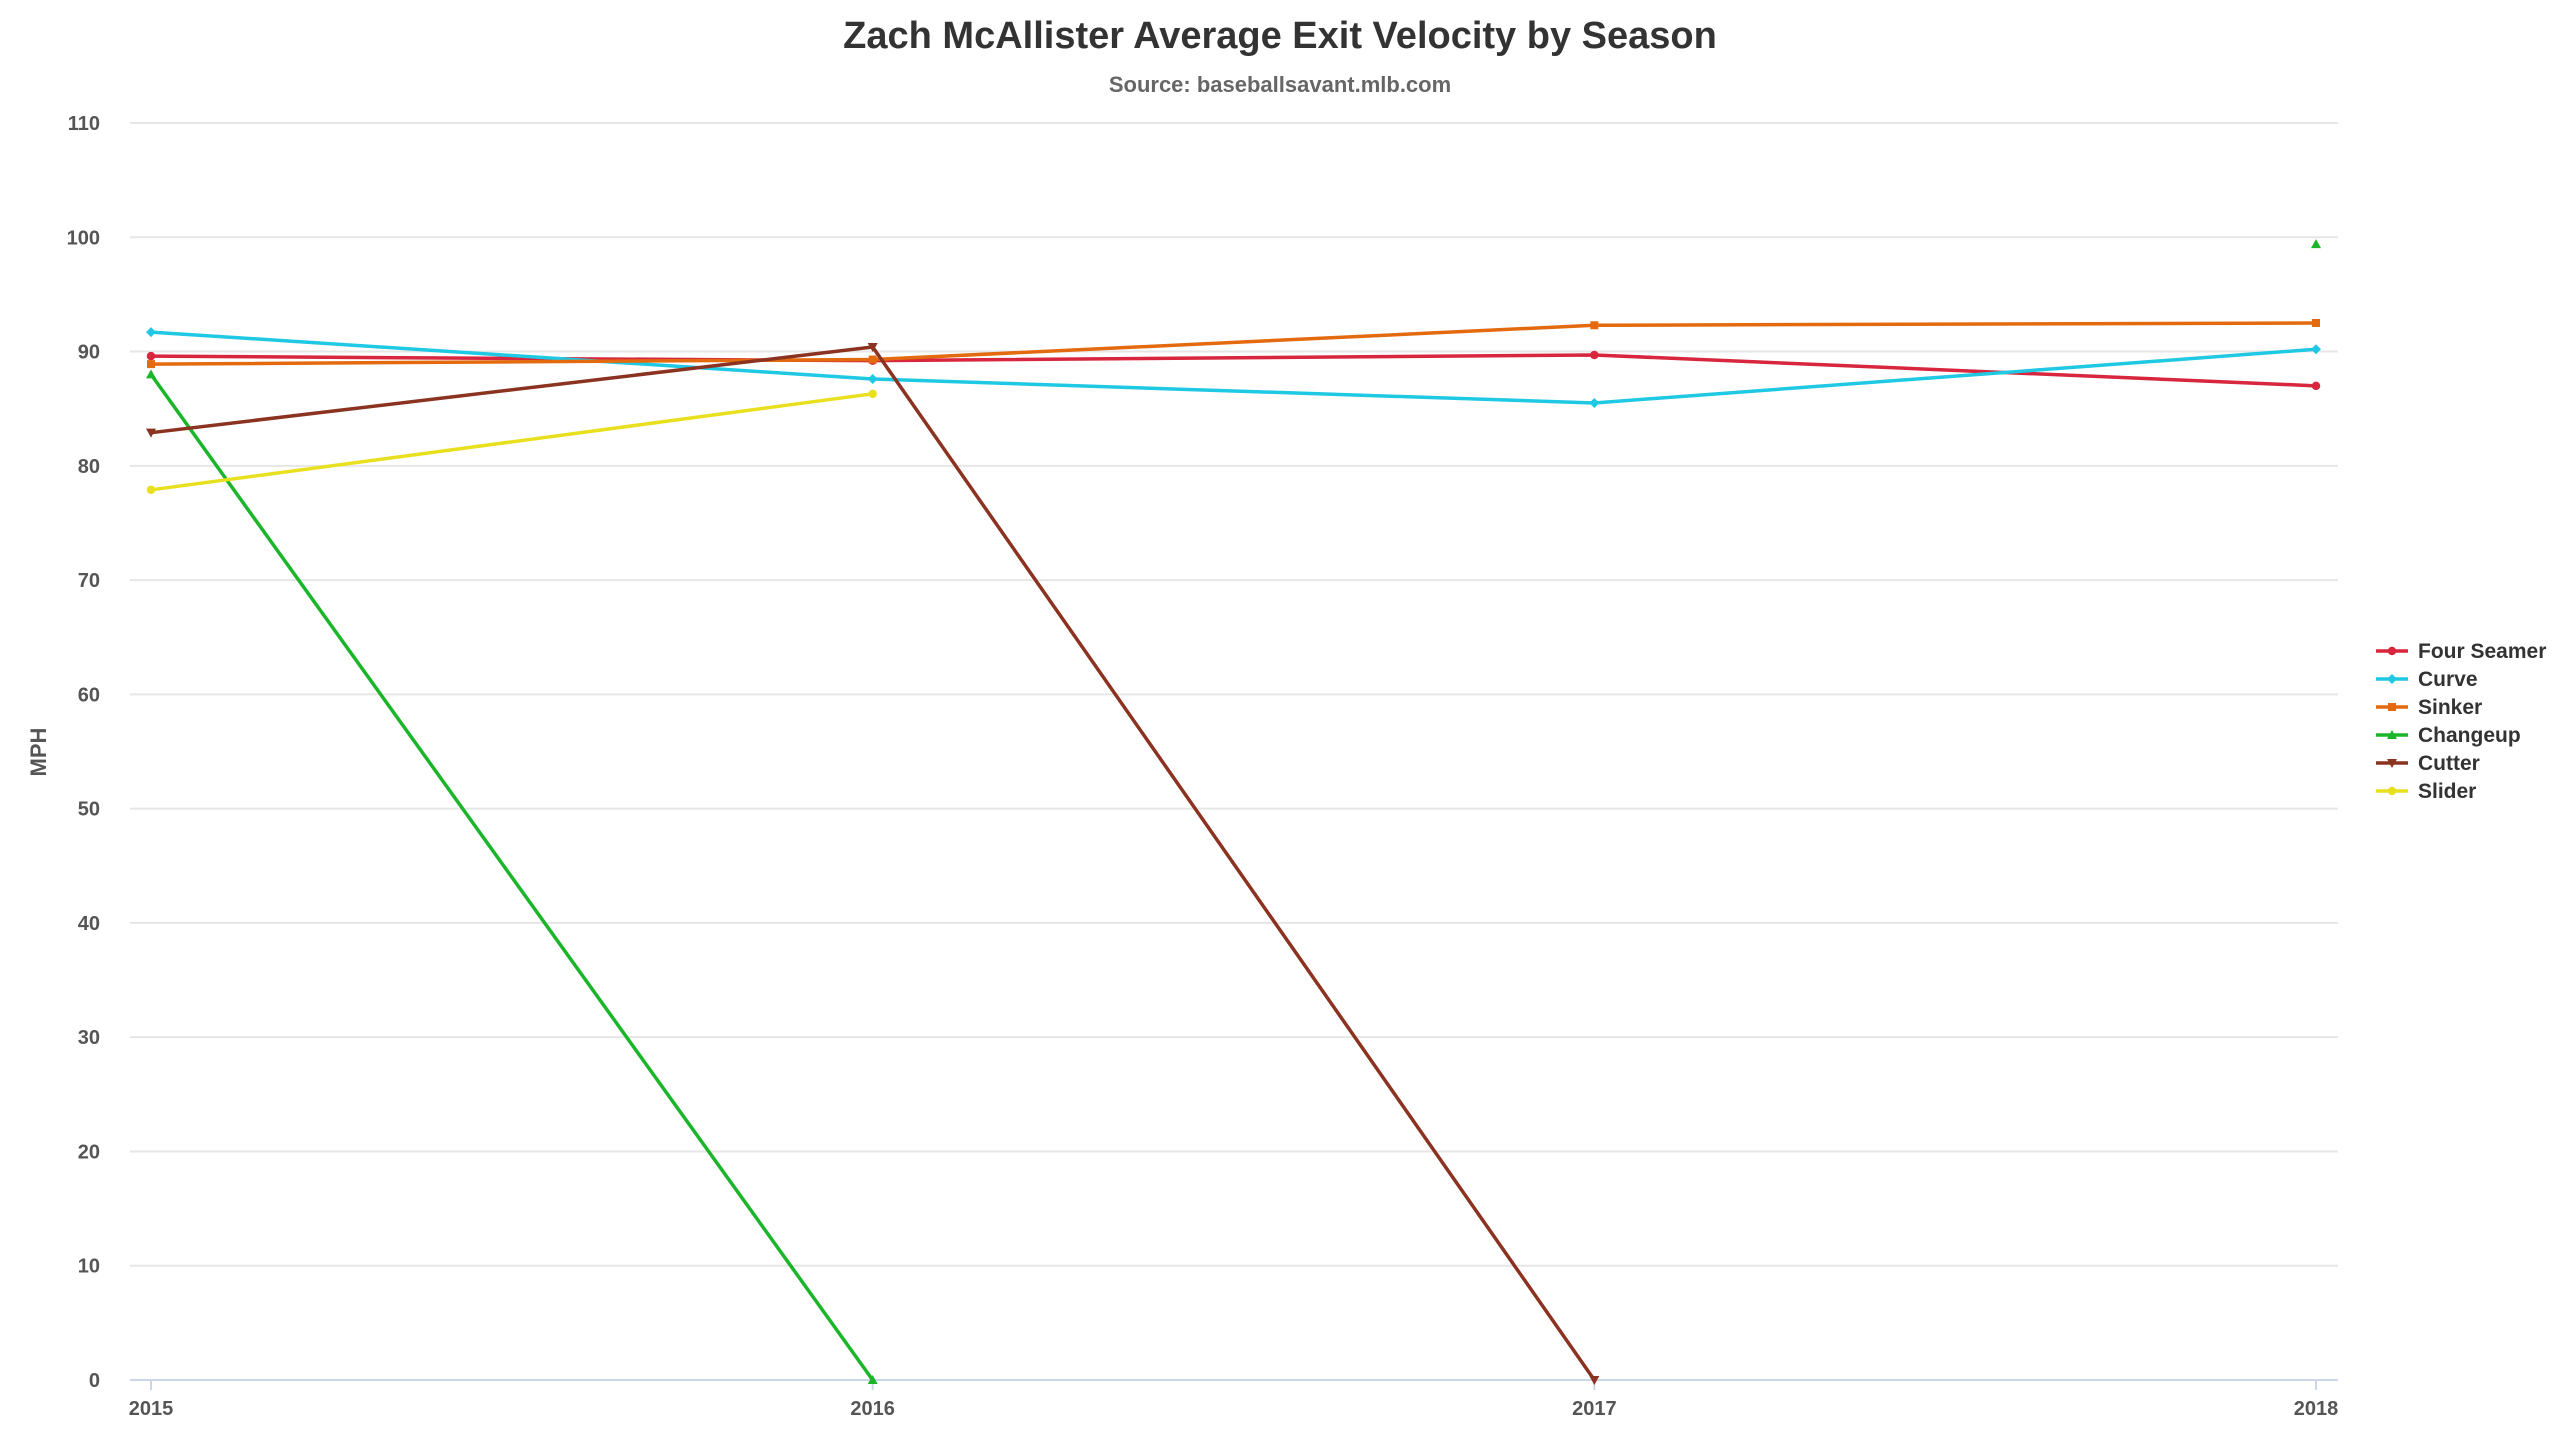 Image resolution: width=2560 pixels, height=1440 pixels. What do you see at coordinates (872, 1409) in the screenshot?
I see `x-tick-label: 2016` at bounding box center [872, 1409].